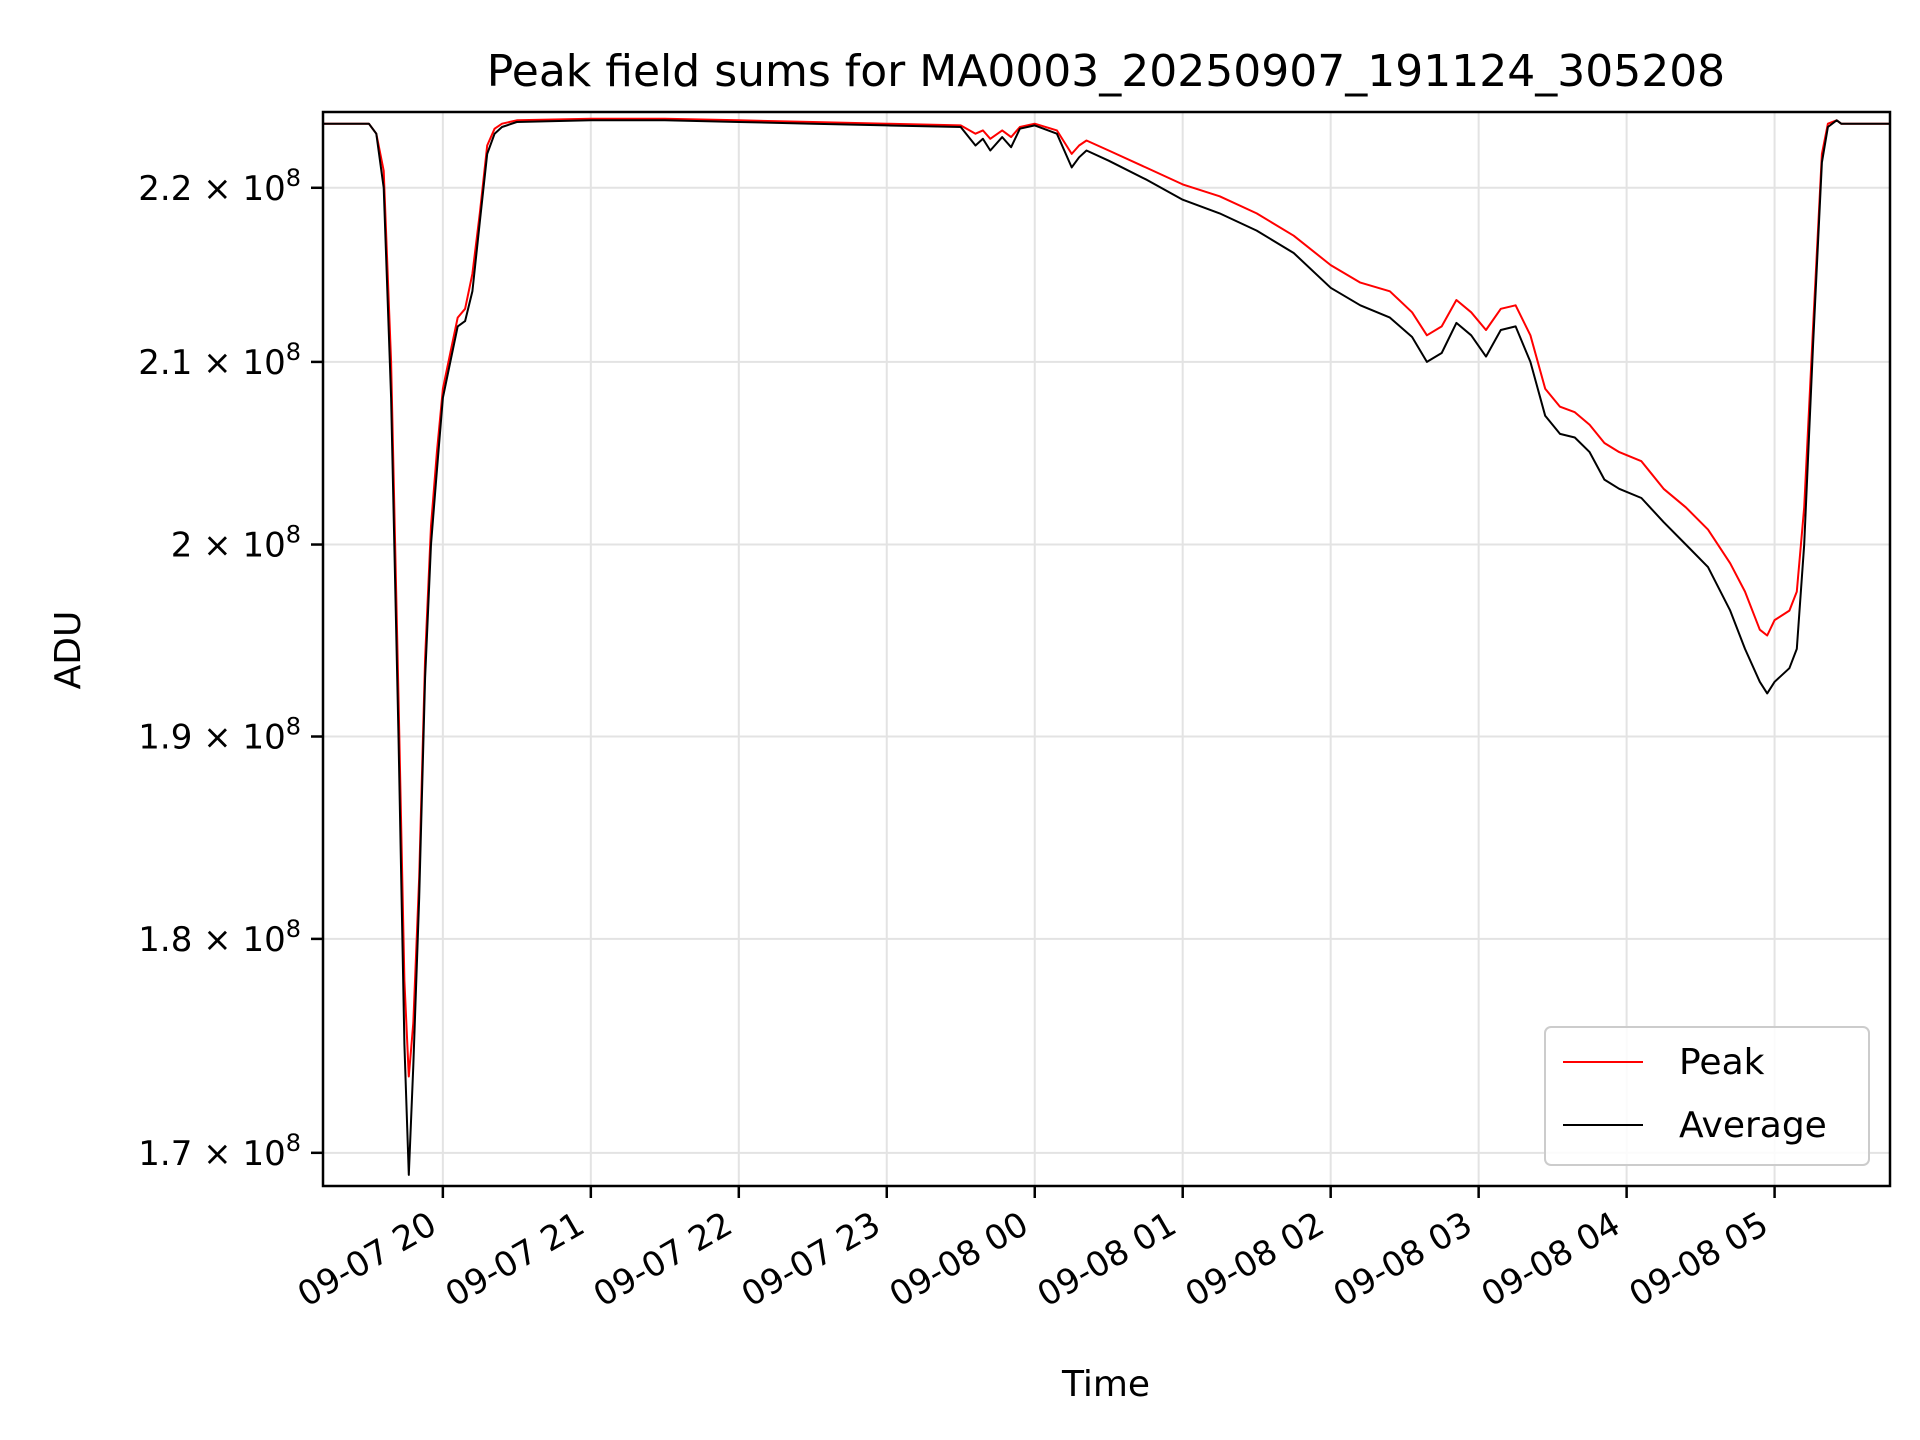 This screenshot has width=1920, height=1440. What do you see at coordinates (219, 360) in the screenshot?
I see `y-tick-label: 2.1 × 108` at bounding box center [219, 360].